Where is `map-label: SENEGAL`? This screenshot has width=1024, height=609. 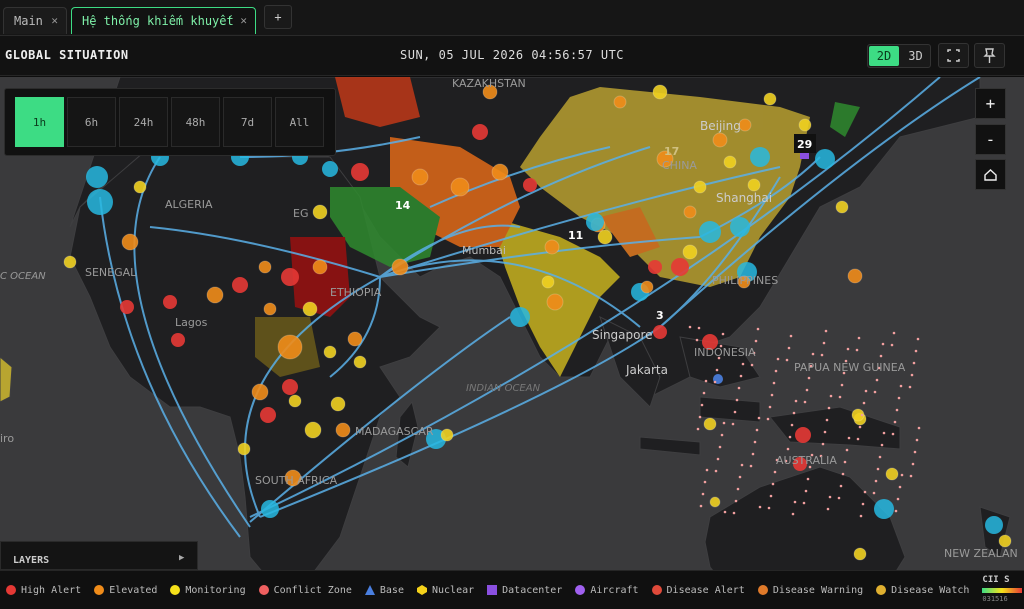 map-label: SENEGAL is located at coordinates (111, 272).